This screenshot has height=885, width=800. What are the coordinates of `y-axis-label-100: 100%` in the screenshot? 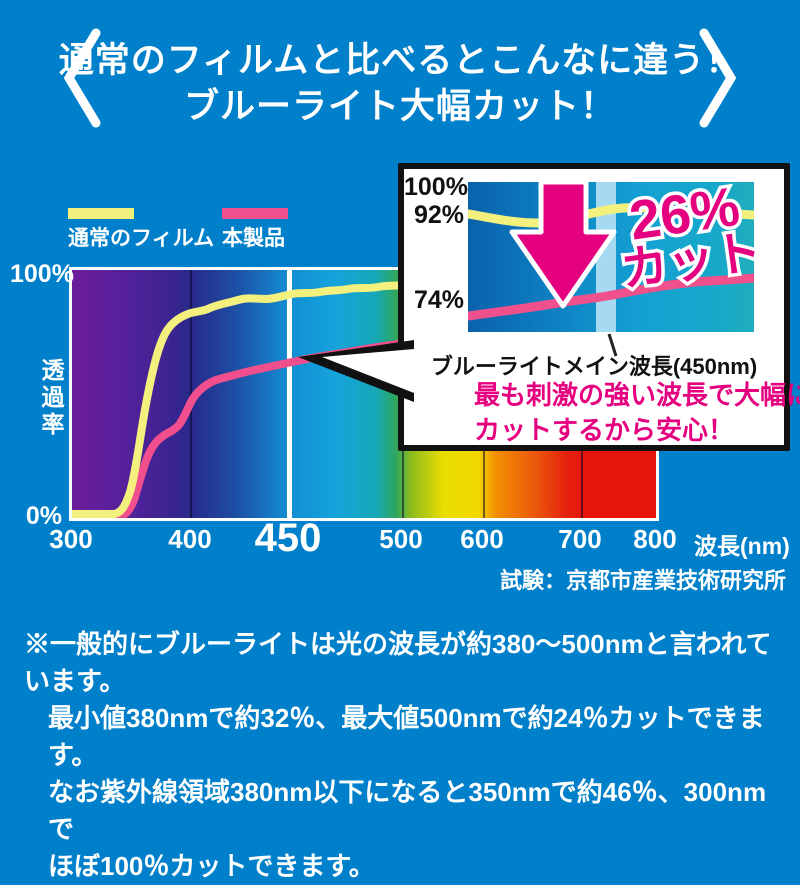 It's located at (42, 274).